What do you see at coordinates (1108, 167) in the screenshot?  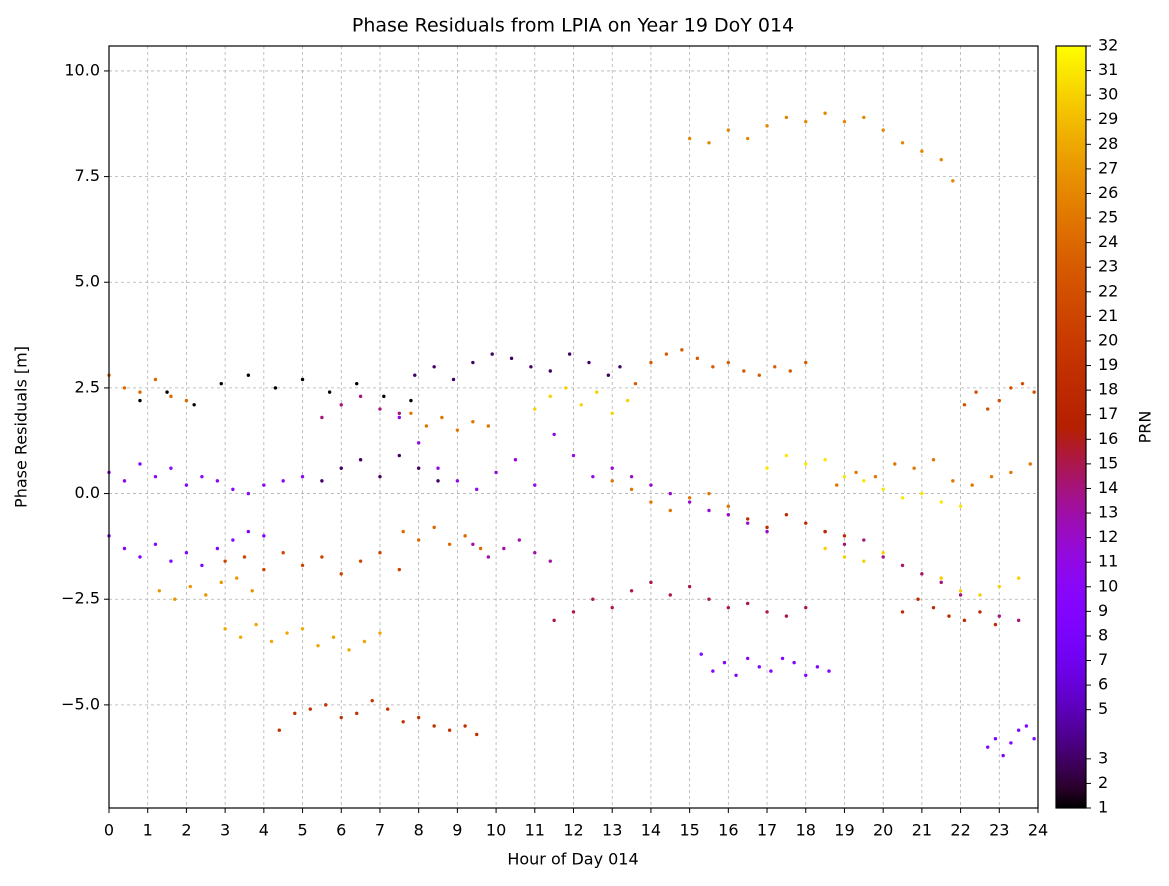 I see `colorbar-tick-label: 27` at bounding box center [1108, 167].